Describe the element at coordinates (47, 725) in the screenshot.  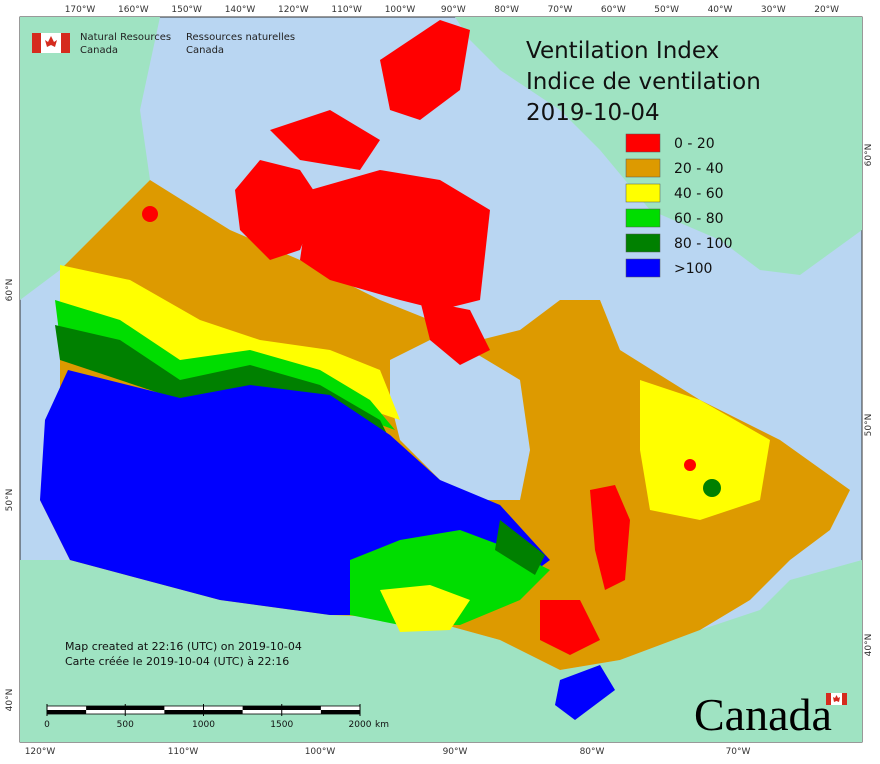
I see `scale-label: 0` at that location.